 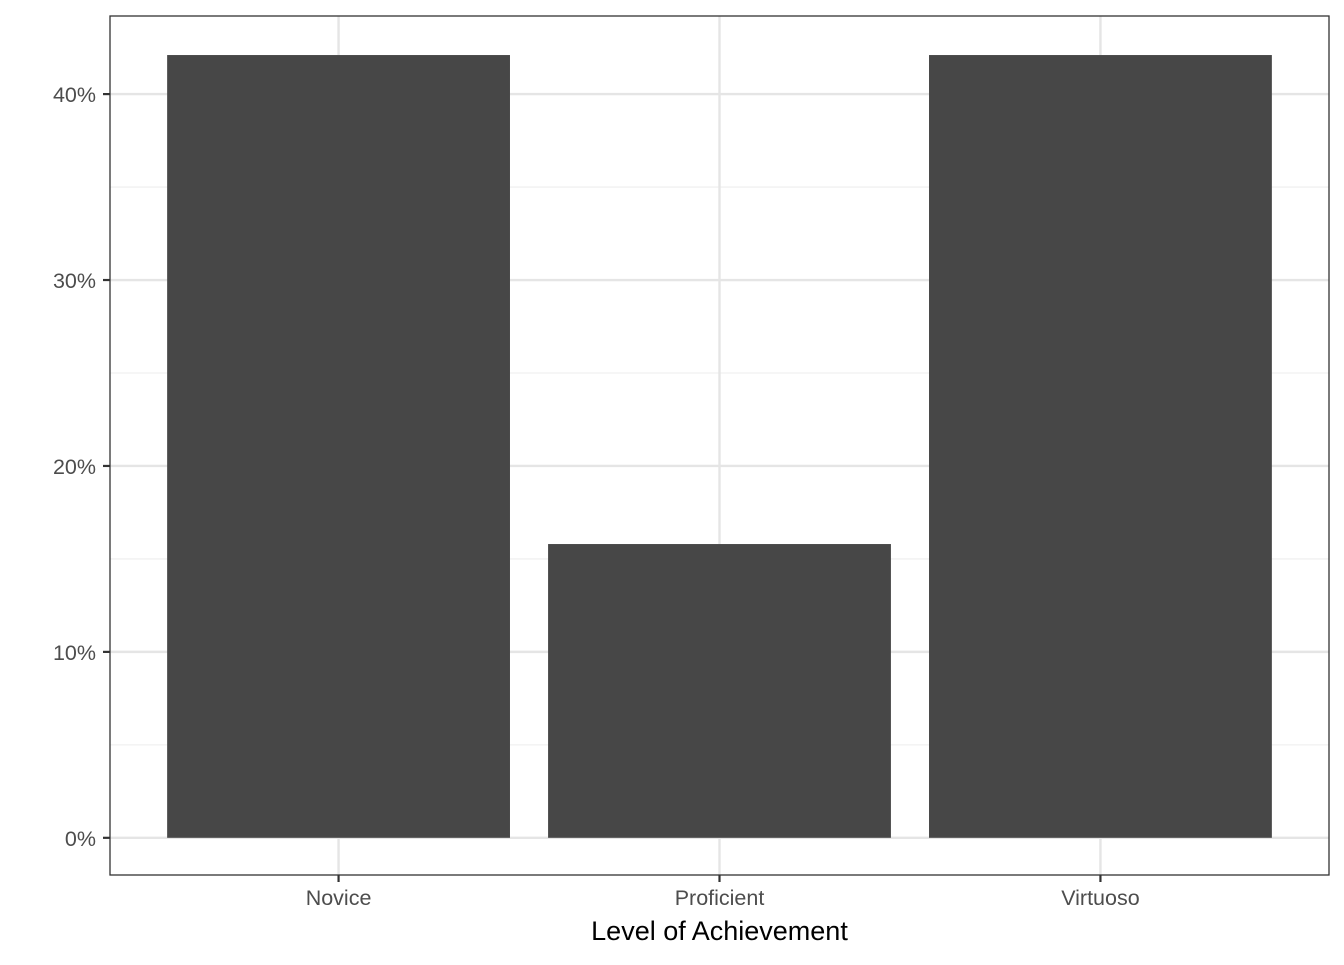 I want to click on x-tick-label: Proficient, so click(x=720, y=898).